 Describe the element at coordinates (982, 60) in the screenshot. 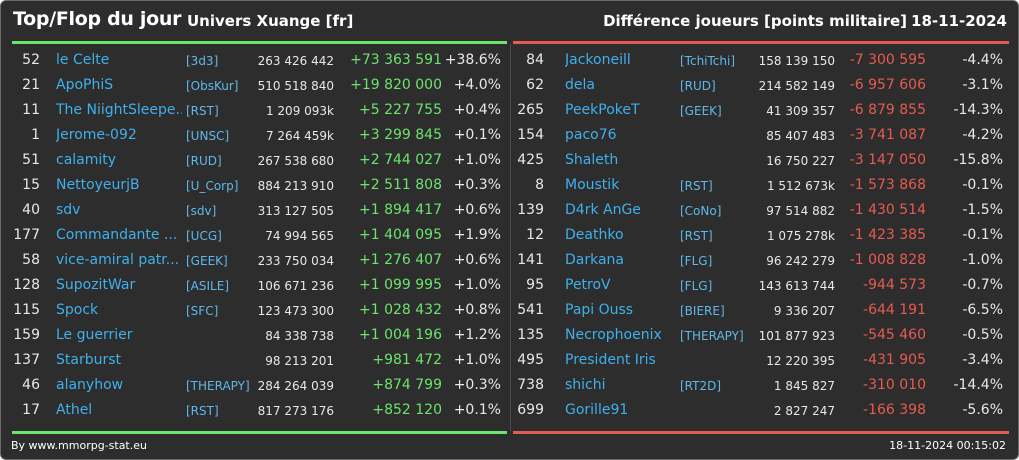

I see `percent-change: -4.4%` at that location.